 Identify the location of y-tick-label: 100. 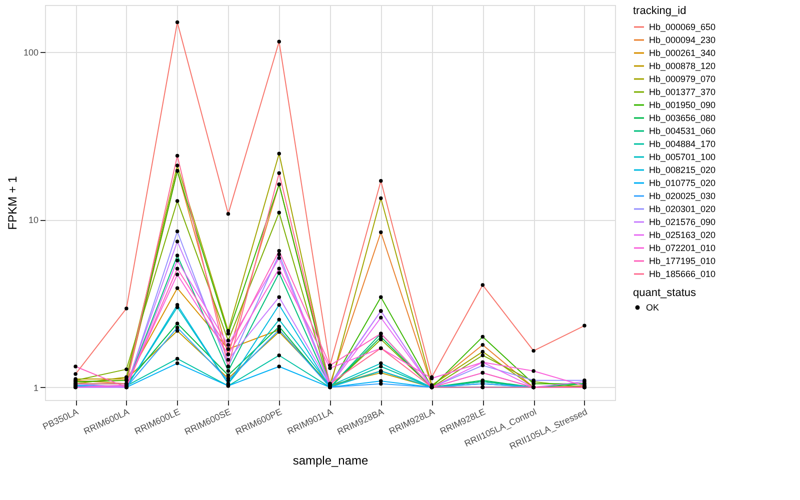
(30, 52).